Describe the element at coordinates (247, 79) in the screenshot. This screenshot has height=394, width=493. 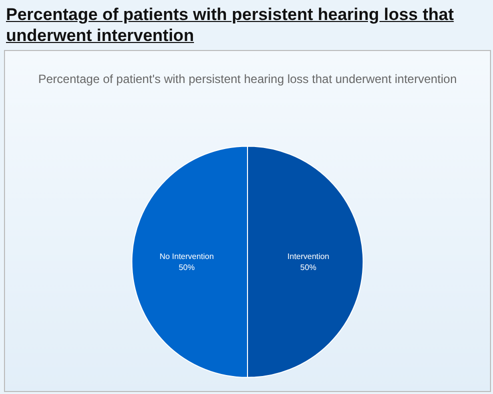
I see `chart-subtitle: Percentage of patient's with persistent hearing loss that underwent intervention` at that location.